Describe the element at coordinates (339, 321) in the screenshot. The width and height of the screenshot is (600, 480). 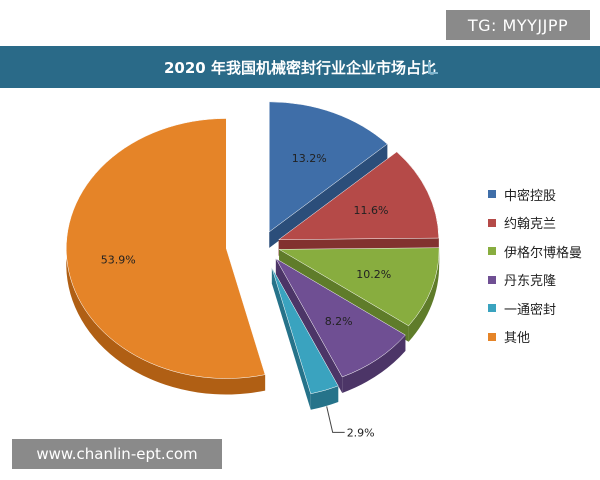
I see `data-label-3: 8.2%` at that location.